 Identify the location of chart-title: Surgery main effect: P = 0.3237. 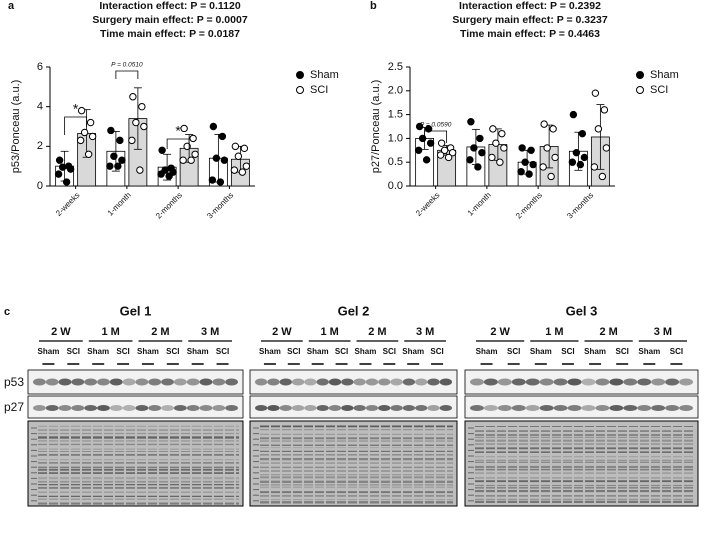
(530, 20).